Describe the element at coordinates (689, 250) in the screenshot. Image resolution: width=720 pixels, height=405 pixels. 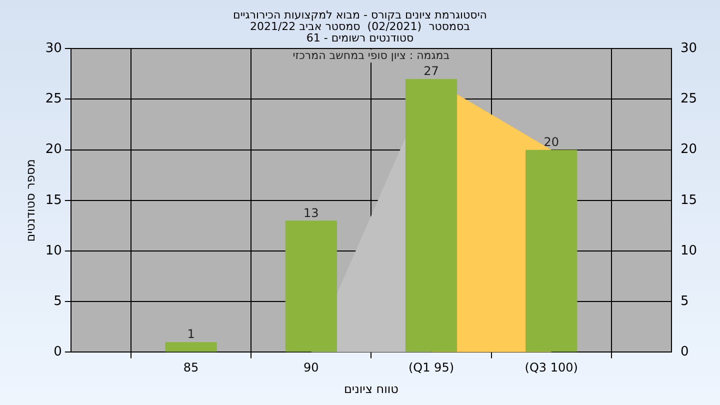
I see `y2-tick-label: 10` at that location.